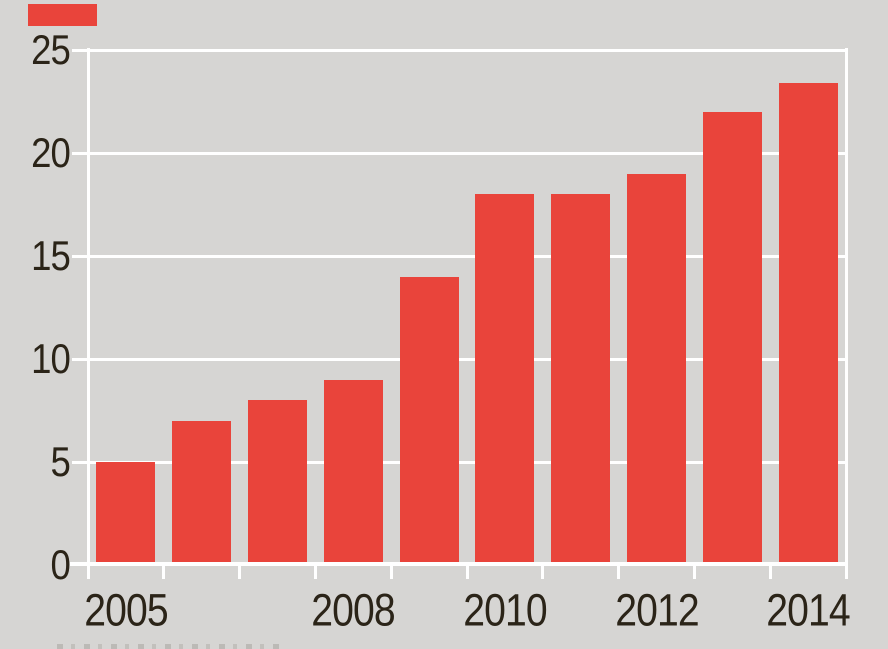  I want to click on y-axis-line, so click(88, 313).